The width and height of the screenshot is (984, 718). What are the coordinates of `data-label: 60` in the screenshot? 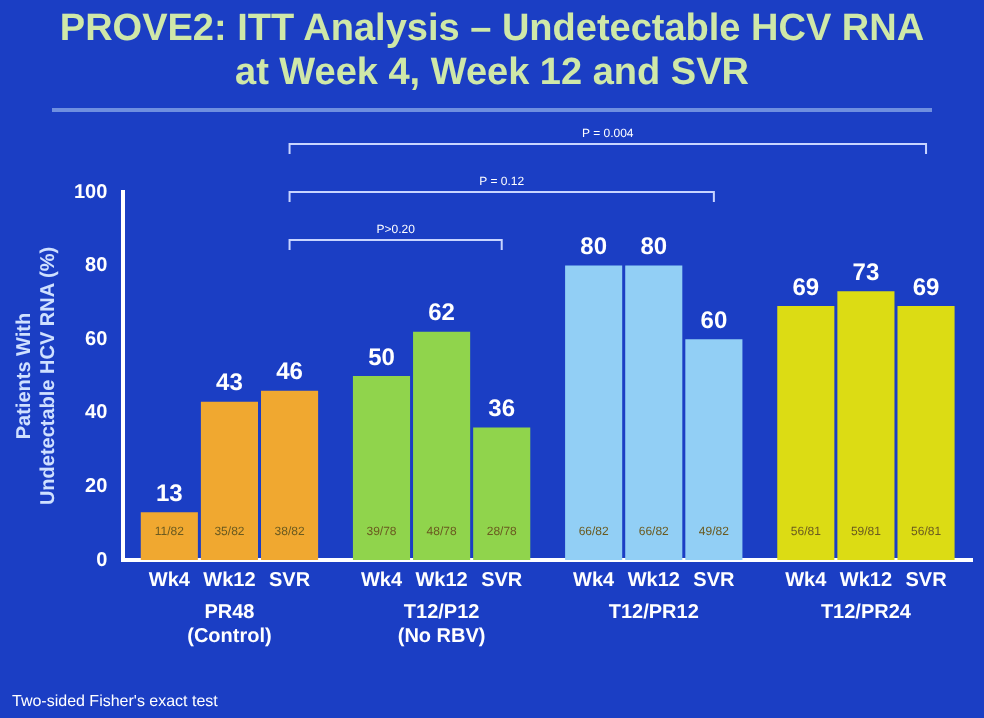 It's located at (714, 319).